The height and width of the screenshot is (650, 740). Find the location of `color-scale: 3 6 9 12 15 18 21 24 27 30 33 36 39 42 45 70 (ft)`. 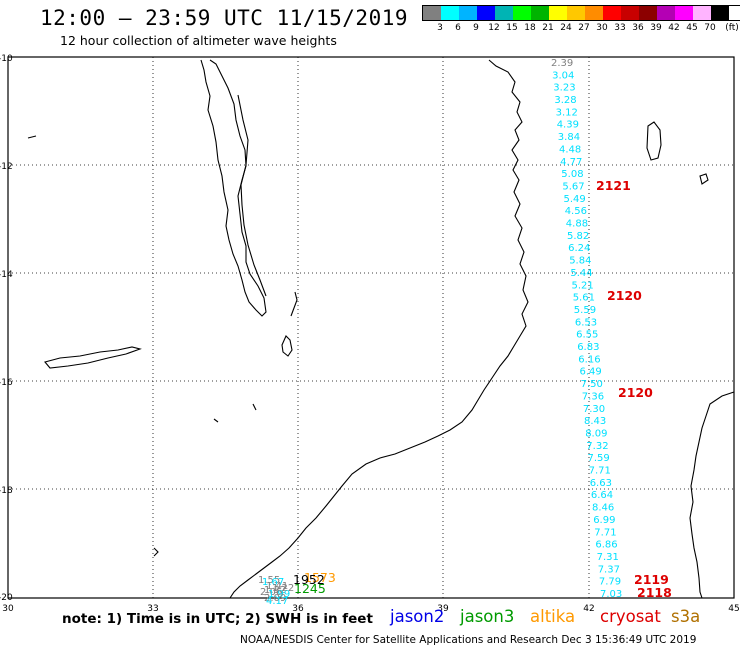

color-scale: 3 6 9 12 15 18 21 24 27 30 33 36 39 42 45 70 (ft) is located at coordinates (581, 20).